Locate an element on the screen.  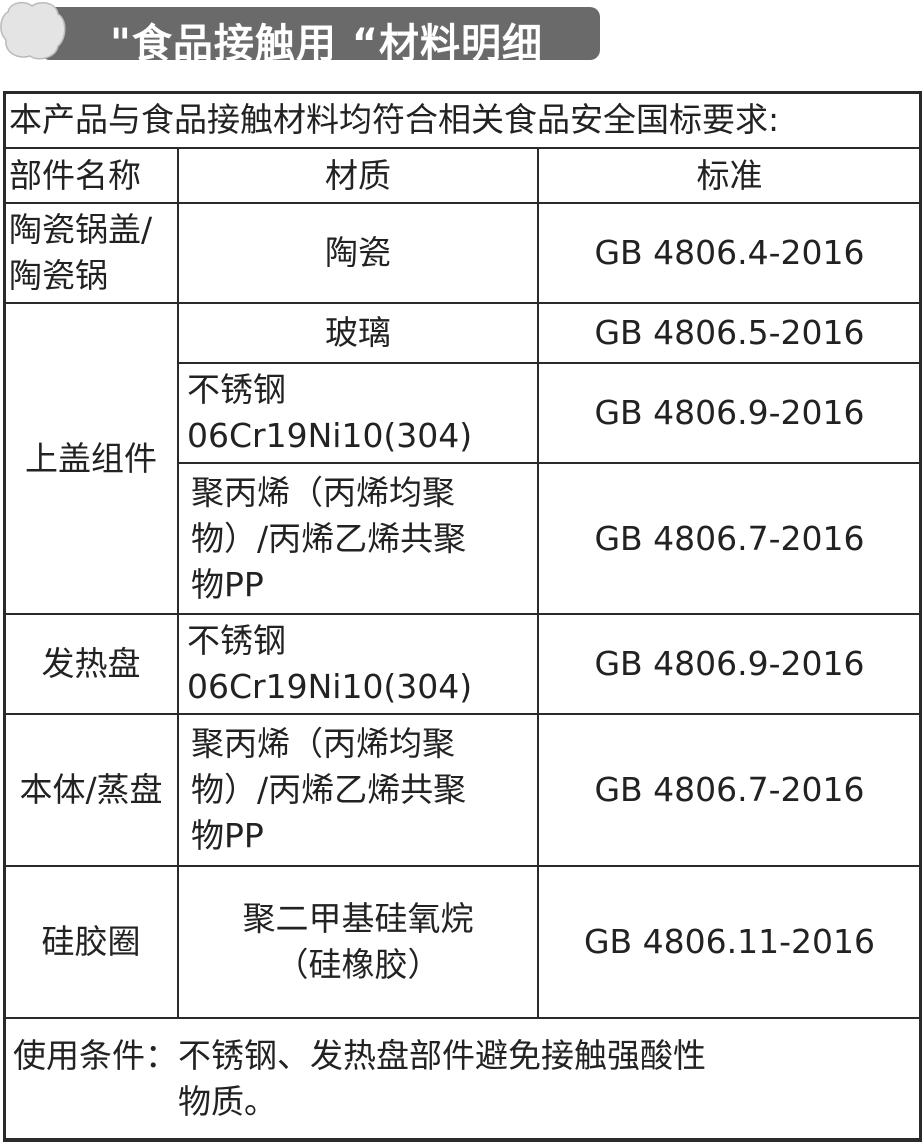
table-caption: 本产品与食品接触材料均符合相关食品安全国标要求: is located at coordinates (462, 120).